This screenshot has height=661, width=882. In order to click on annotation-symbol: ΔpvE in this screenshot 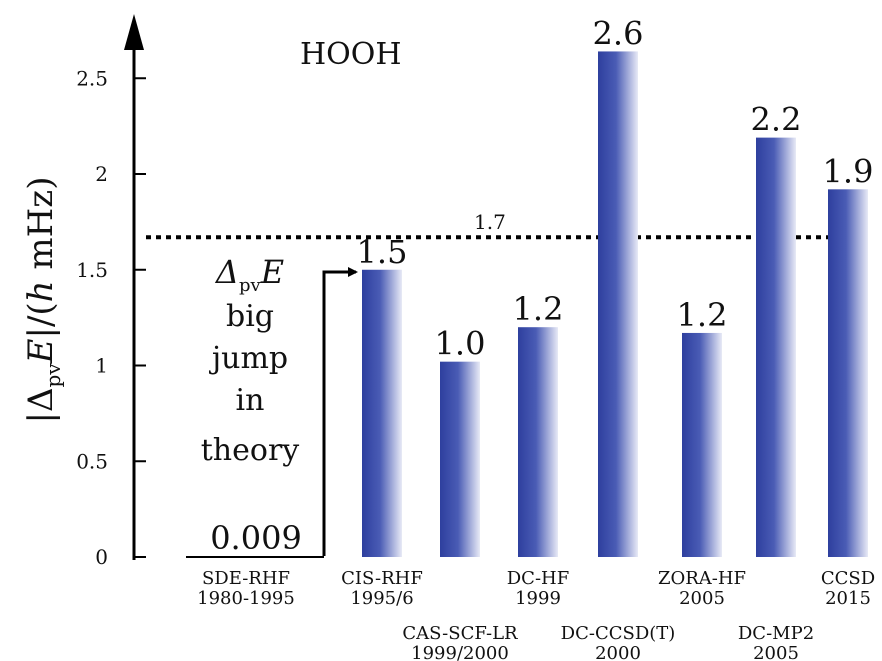, I will do `click(249, 274)`.